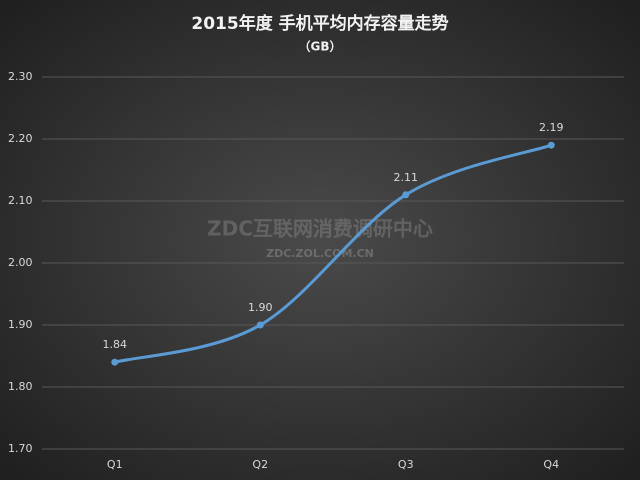 This screenshot has height=480, width=640. I want to click on x-tick-label: Q1, so click(115, 464).